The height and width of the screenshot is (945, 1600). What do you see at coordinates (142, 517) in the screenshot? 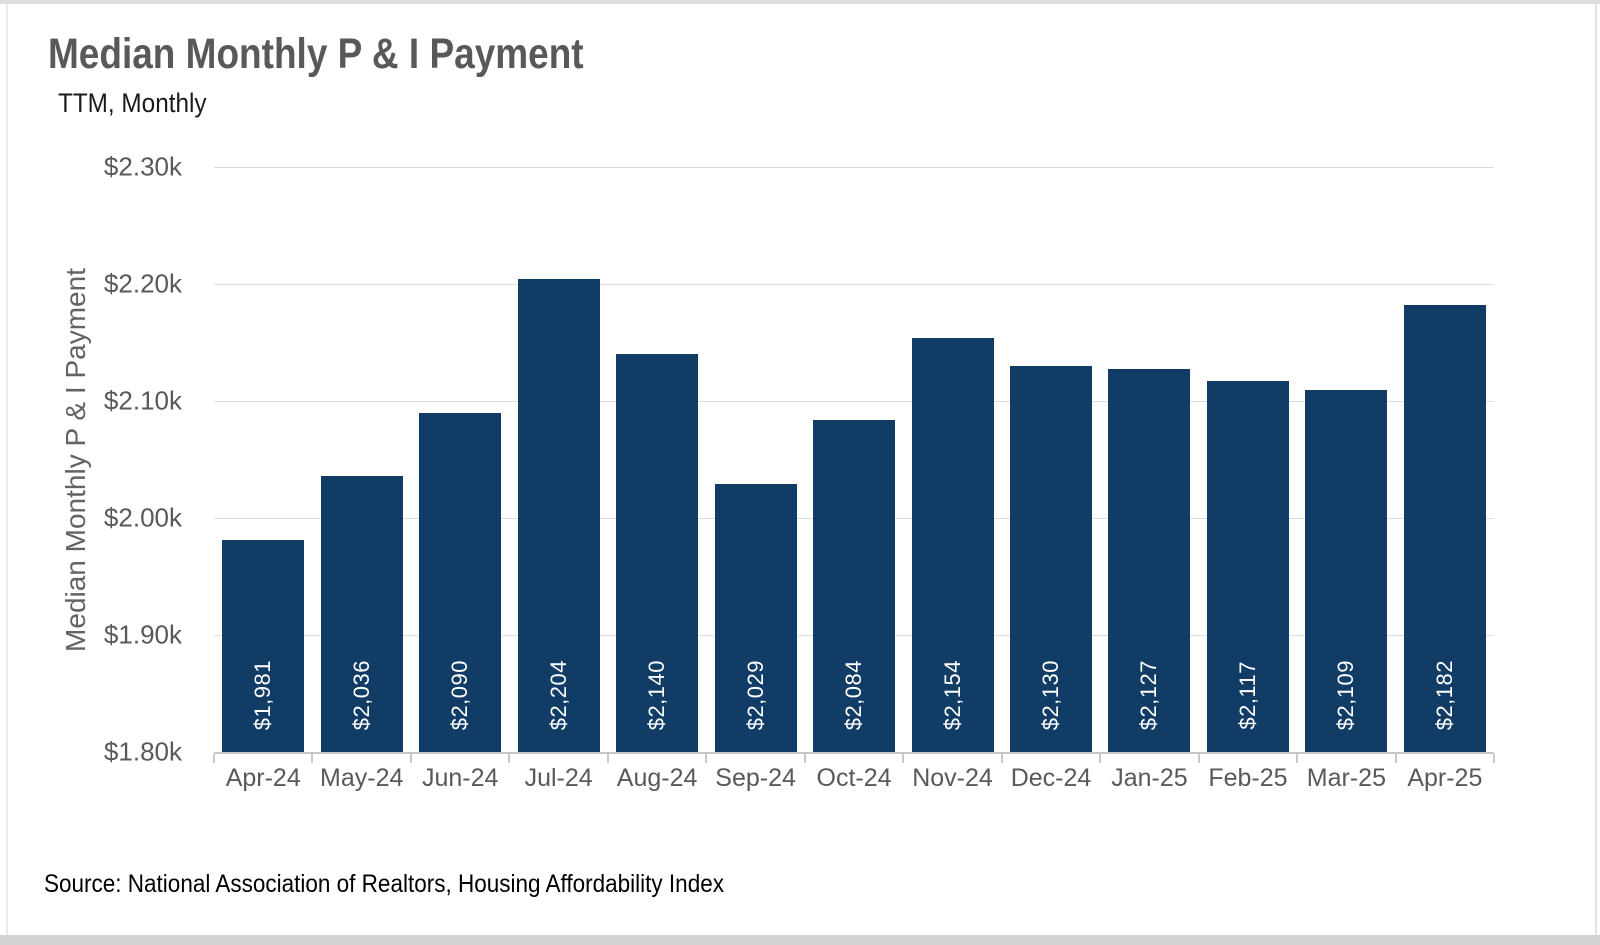
I see `y-tick-label: $2.00k` at bounding box center [142, 517].